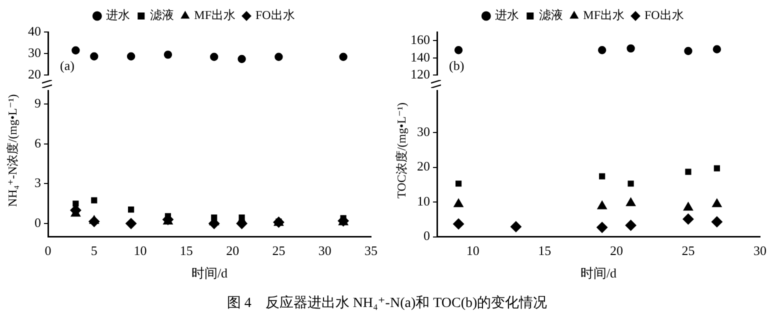 The width and height of the screenshot is (774, 323). What do you see at coordinates (423, 200) in the screenshot?
I see `y-tick-label: 10` at bounding box center [423, 200].